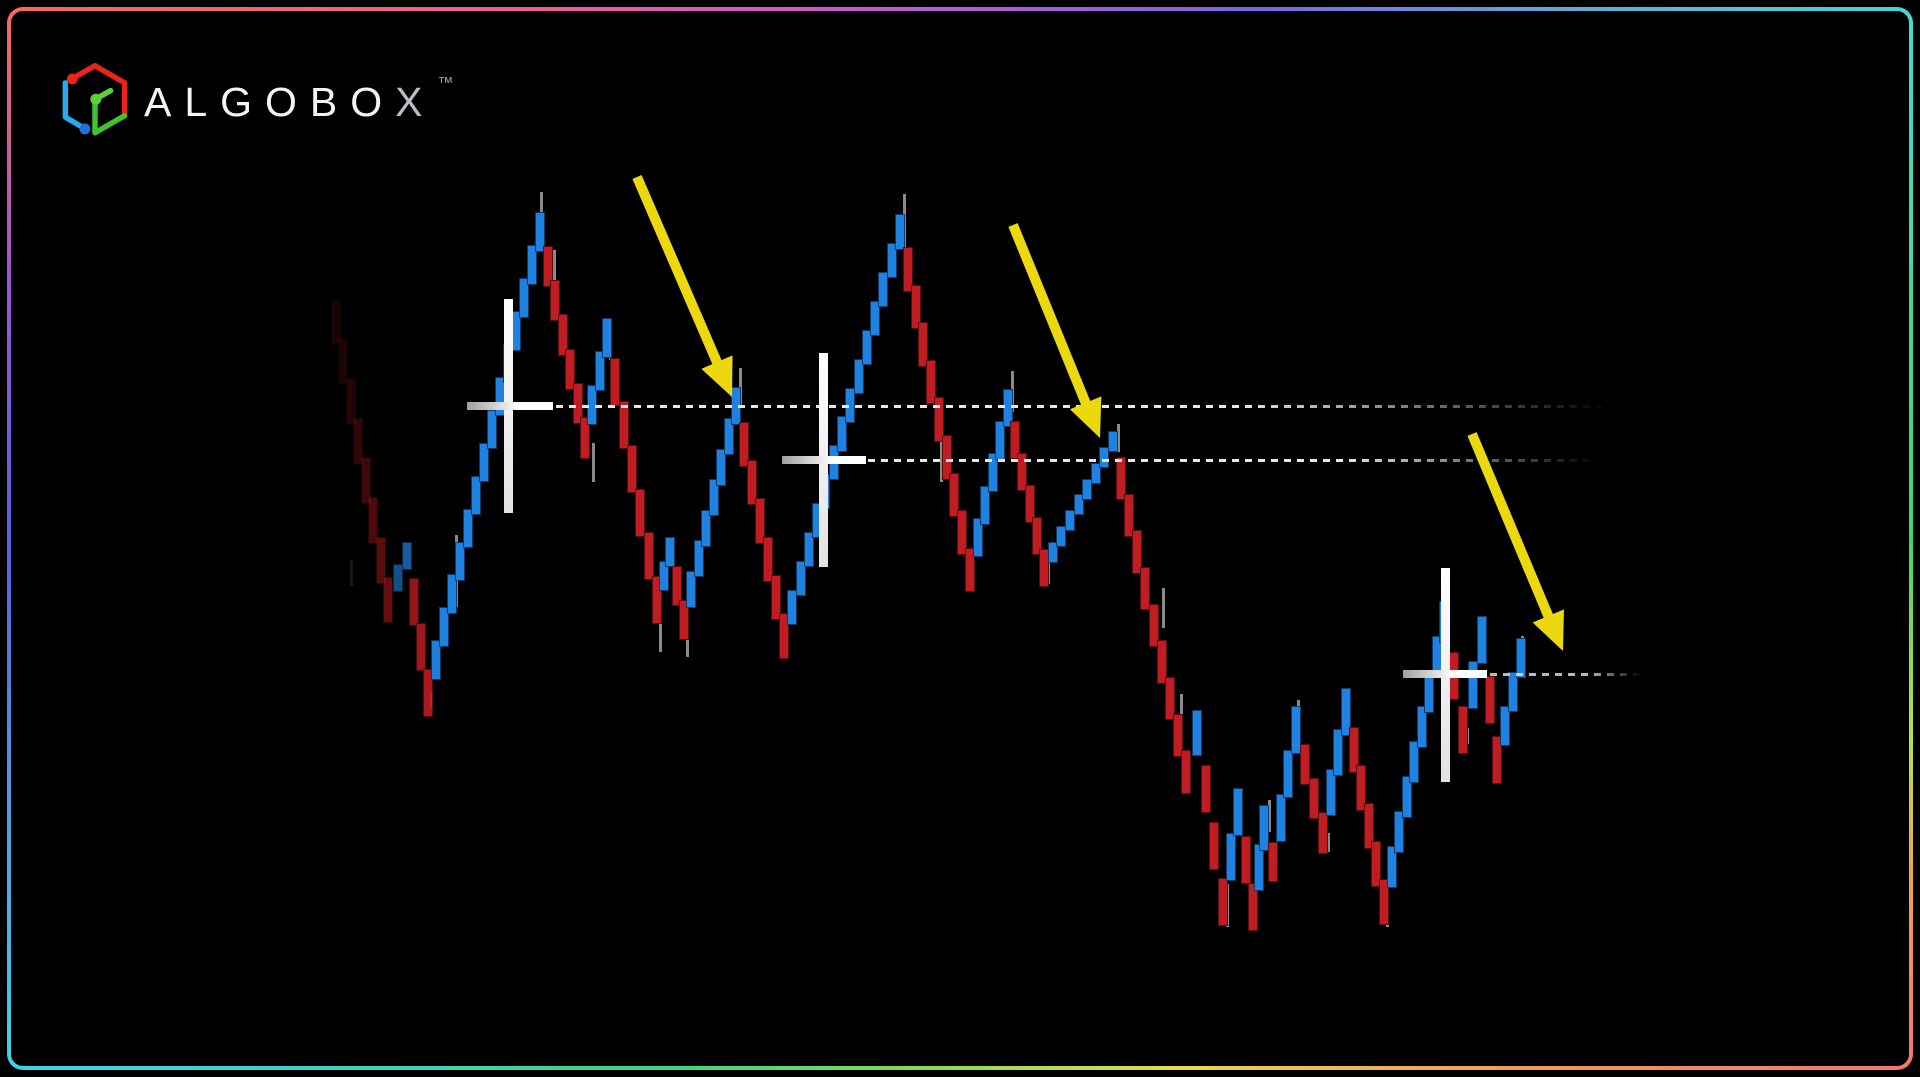 The width and height of the screenshot is (1920, 1077). I want to click on crosshair-horizontal-bar, so click(824, 460).